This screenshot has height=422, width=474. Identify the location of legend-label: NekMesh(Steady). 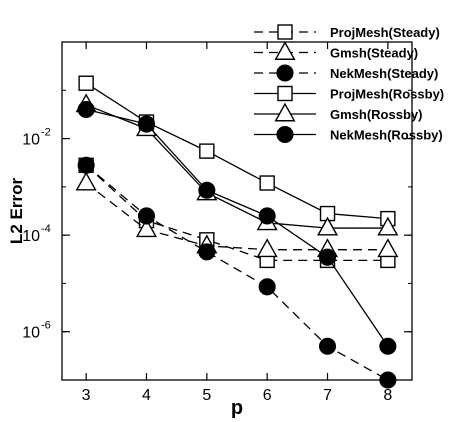
(384, 73).